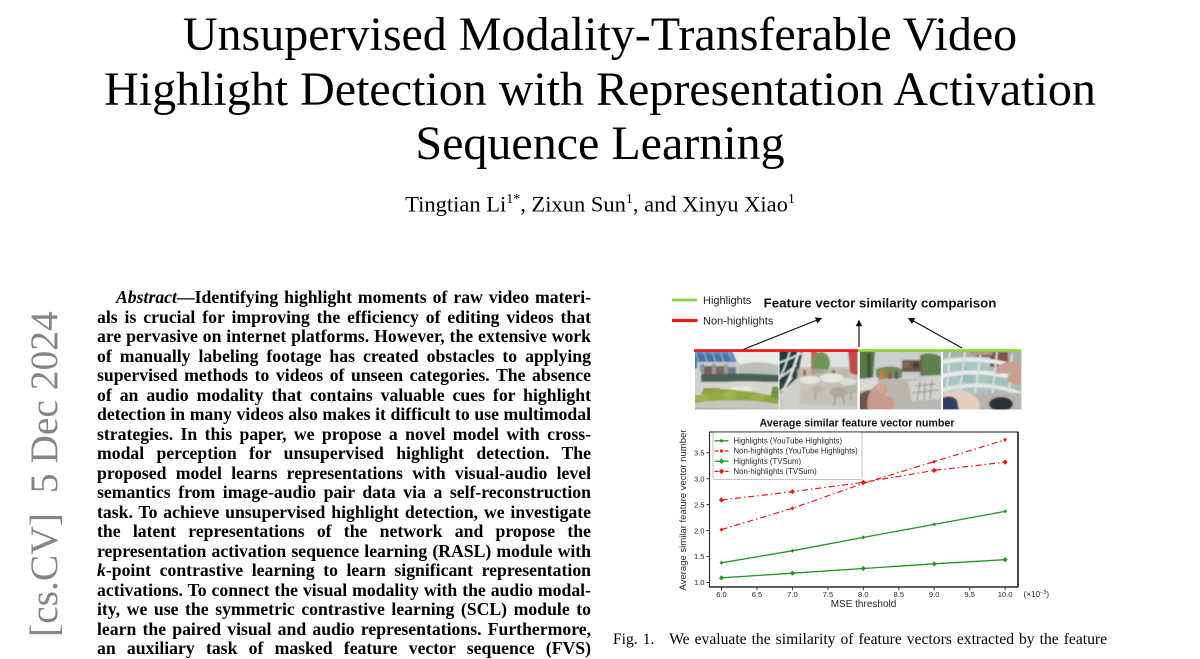 The height and width of the screenshot is (659, 1200). What do you see at coordinates (727, 301) in the screenshot?
I see `svg-text: Highlights` at bounding box center [727, 301].